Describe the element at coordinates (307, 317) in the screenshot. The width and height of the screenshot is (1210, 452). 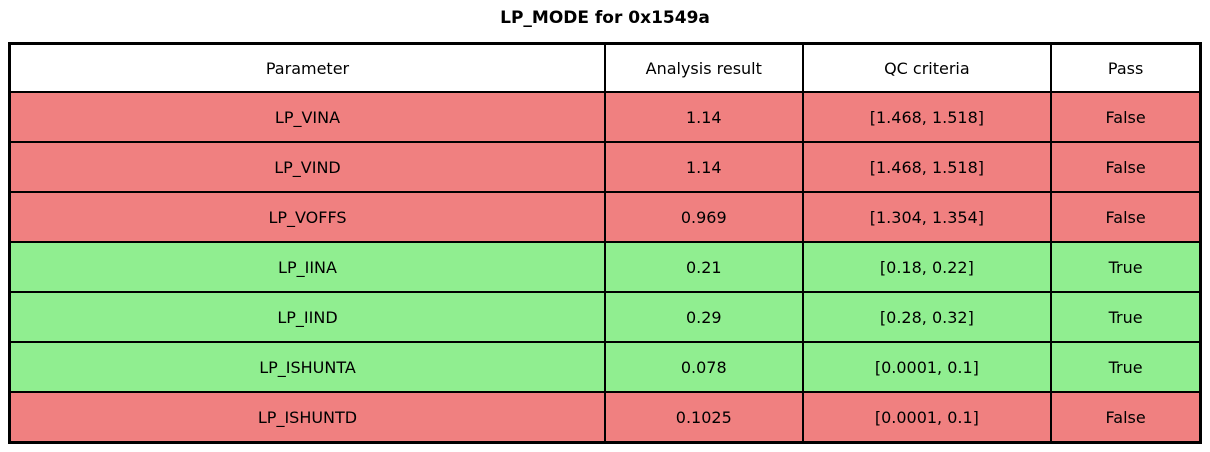
I see `parameter-cell: LP_IIND` at that location.